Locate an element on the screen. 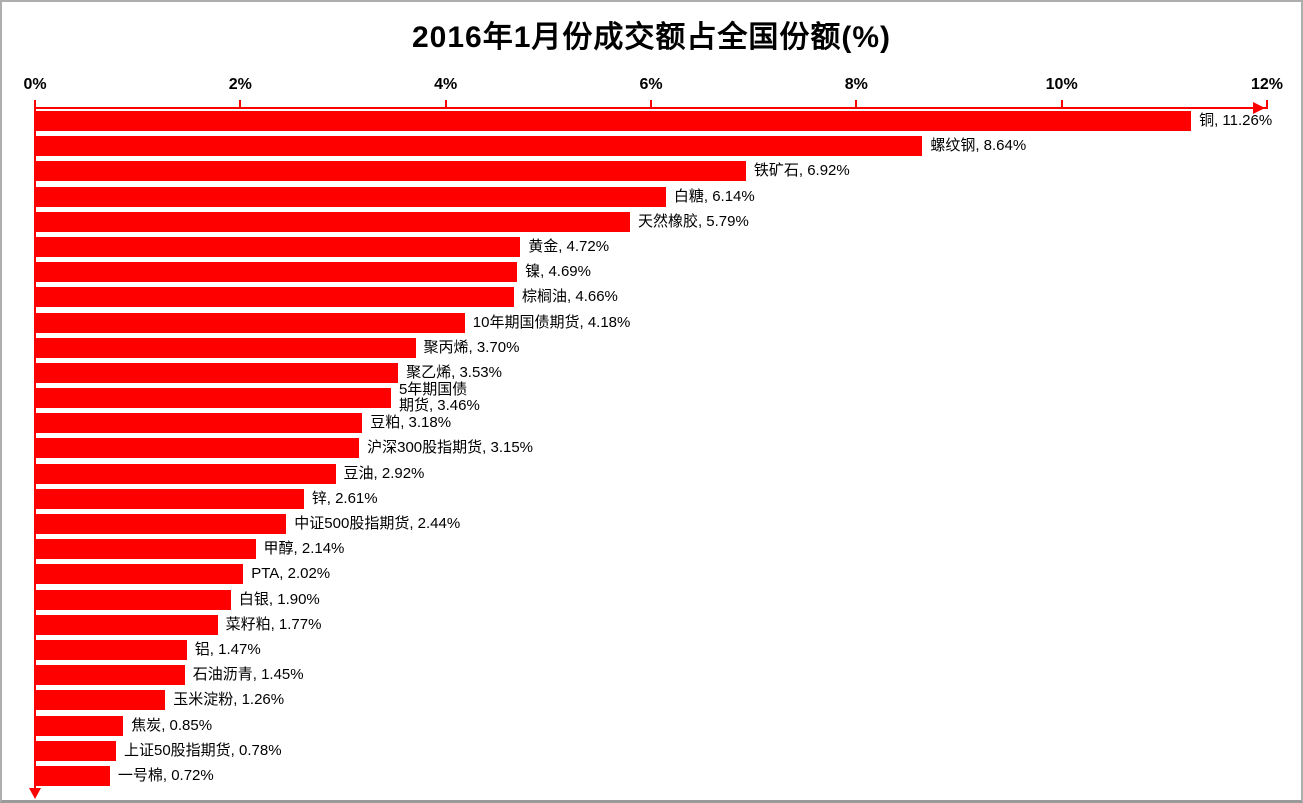  bar-row: 铁矿石, 6.92% is located at coordinates (651, 173).